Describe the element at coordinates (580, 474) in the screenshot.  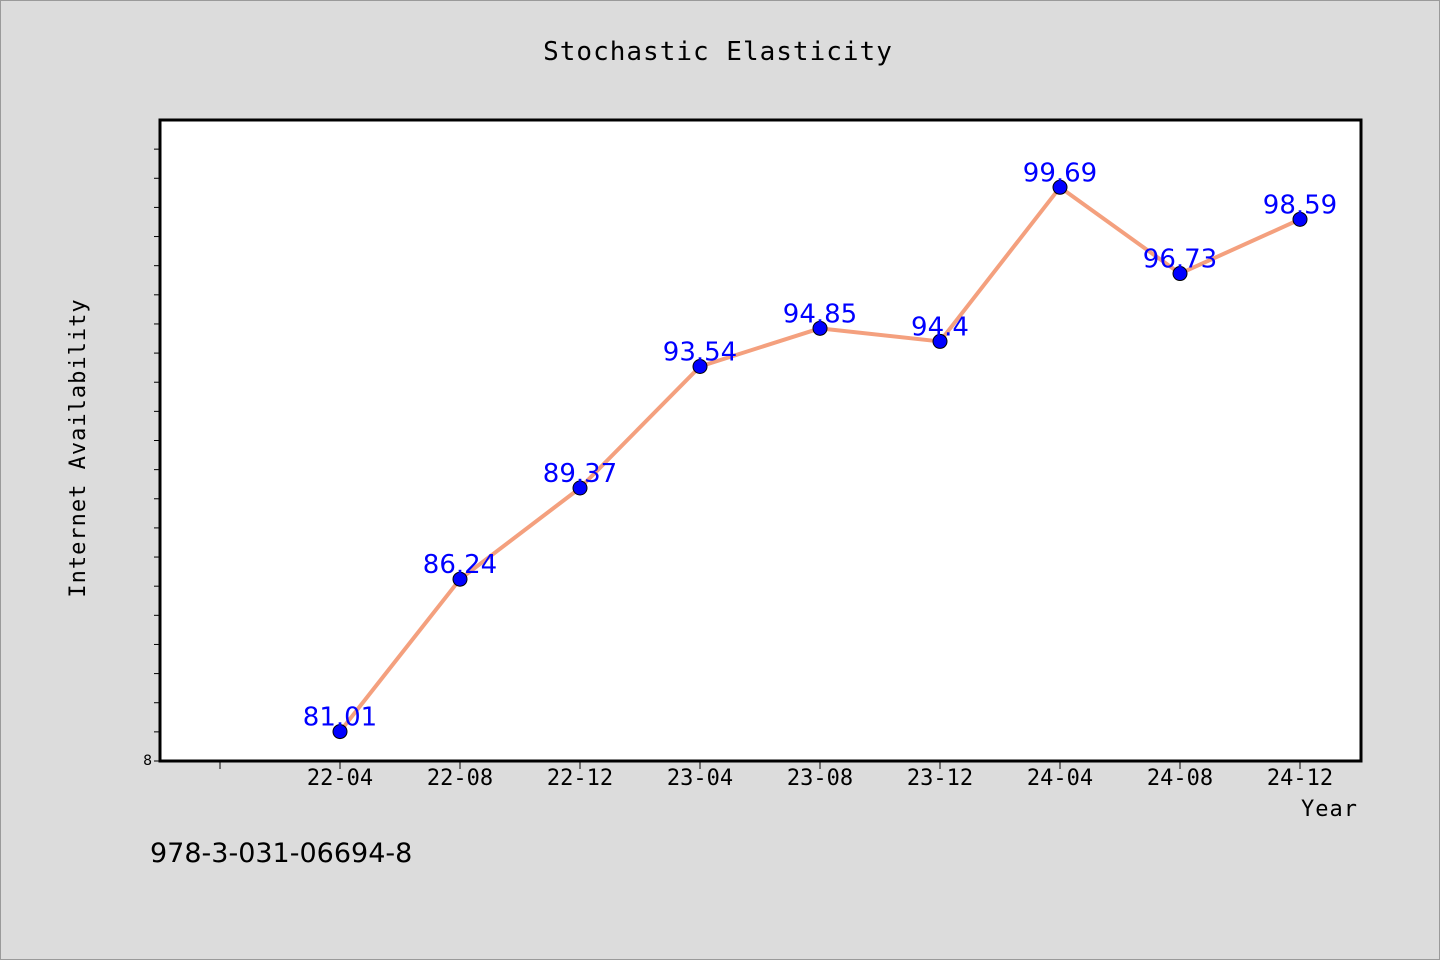
I see `data-label: 89.37` at that location.